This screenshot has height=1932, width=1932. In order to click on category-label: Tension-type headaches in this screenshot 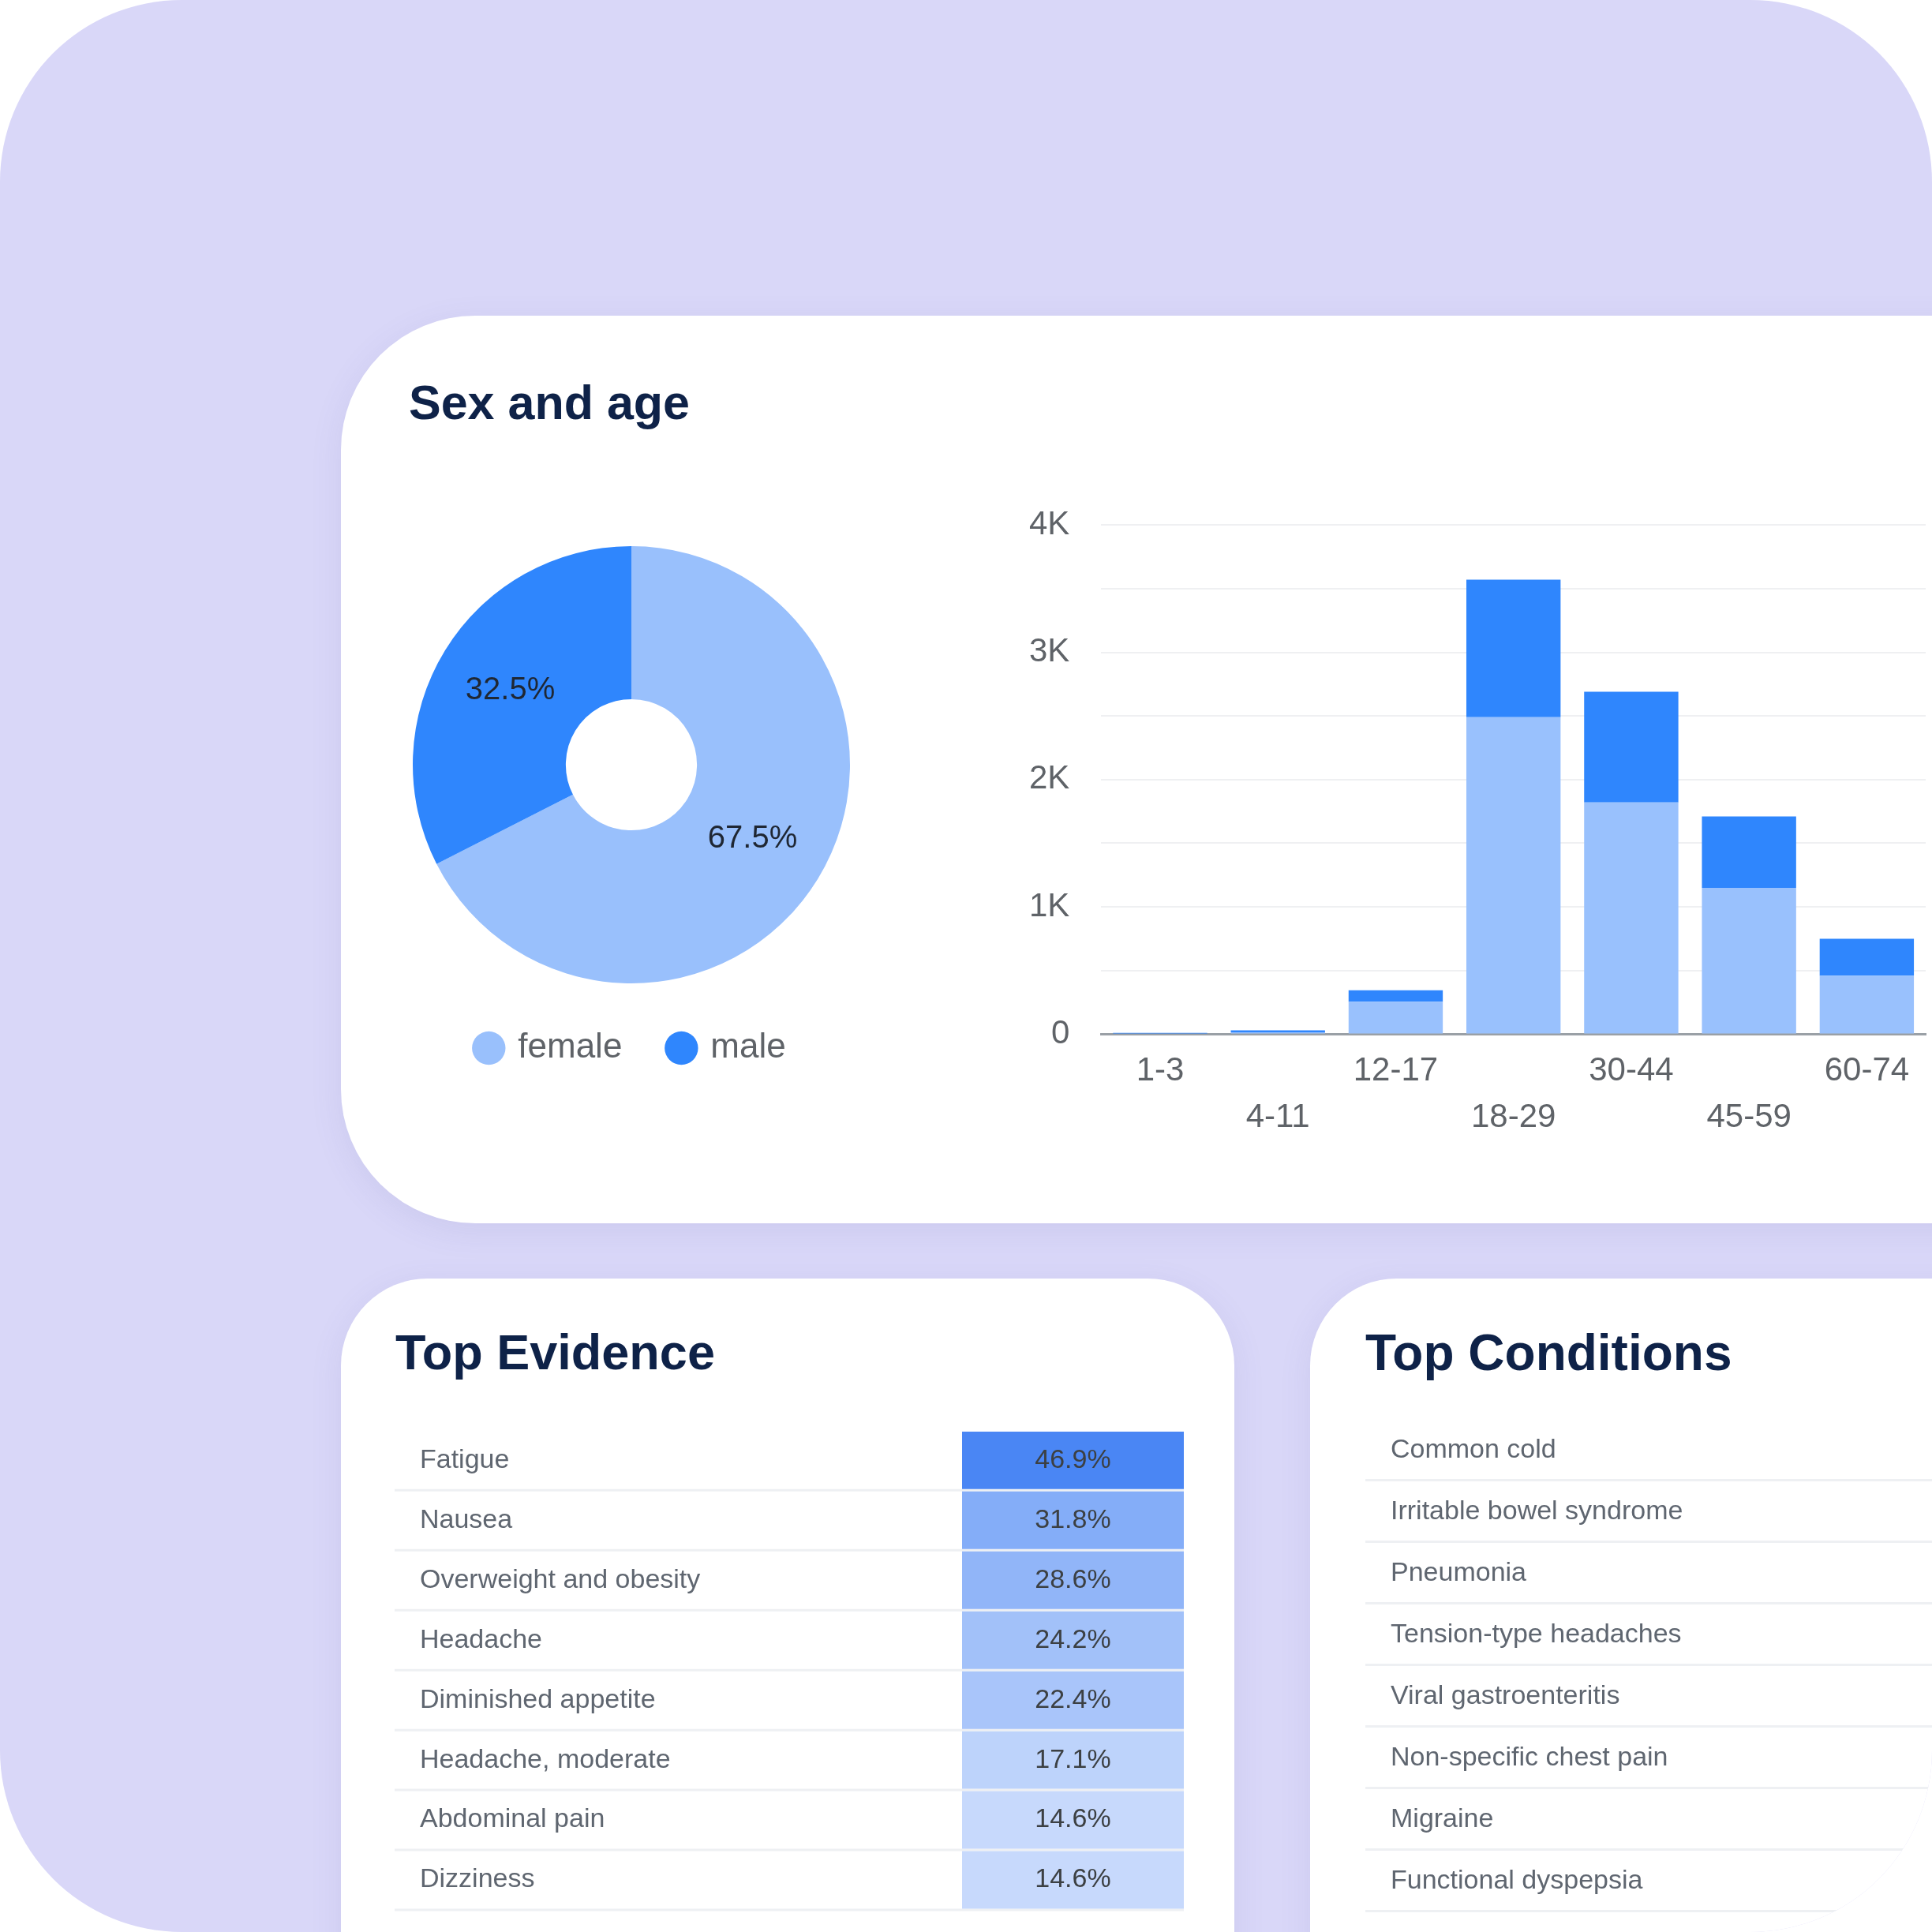, I will do `click(1536, 1632)`.